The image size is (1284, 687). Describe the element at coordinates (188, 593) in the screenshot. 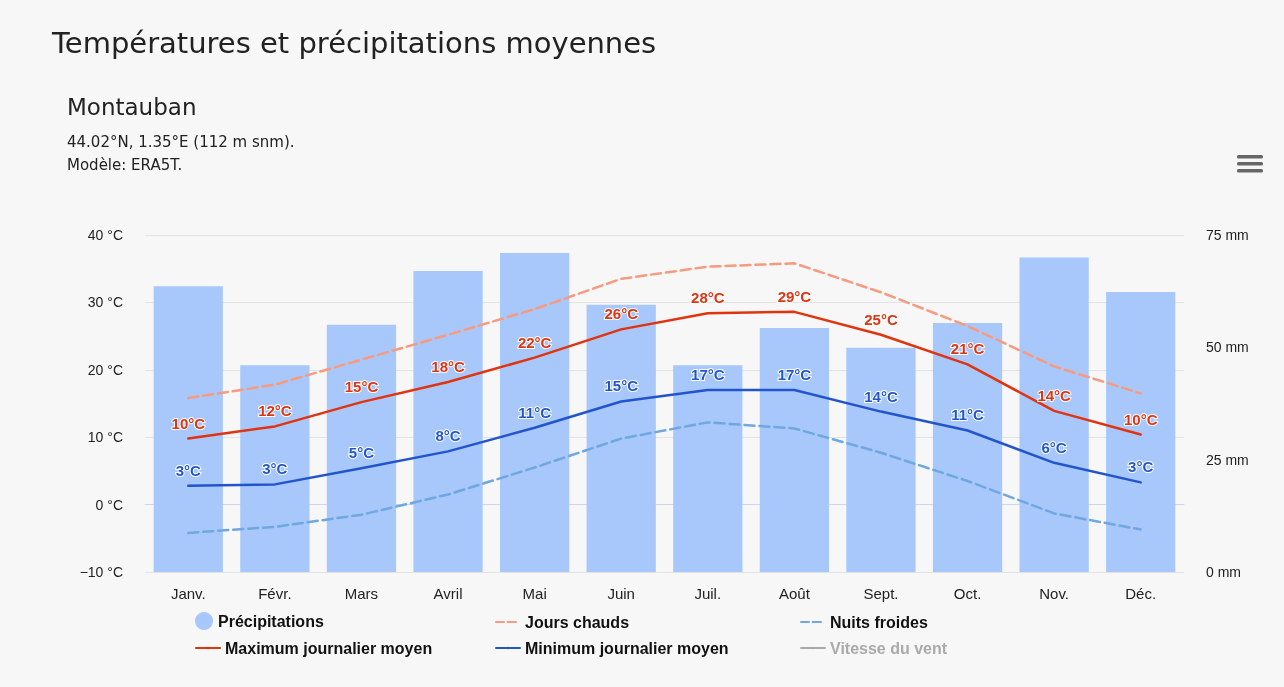

I see `x-tick-label: Janv.` at that location.